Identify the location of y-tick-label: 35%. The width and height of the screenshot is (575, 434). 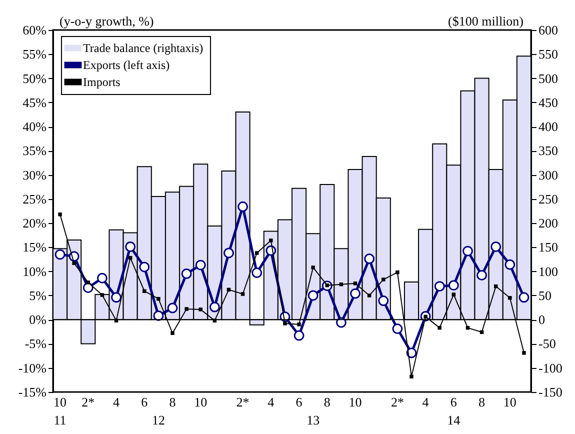
(34, 150).